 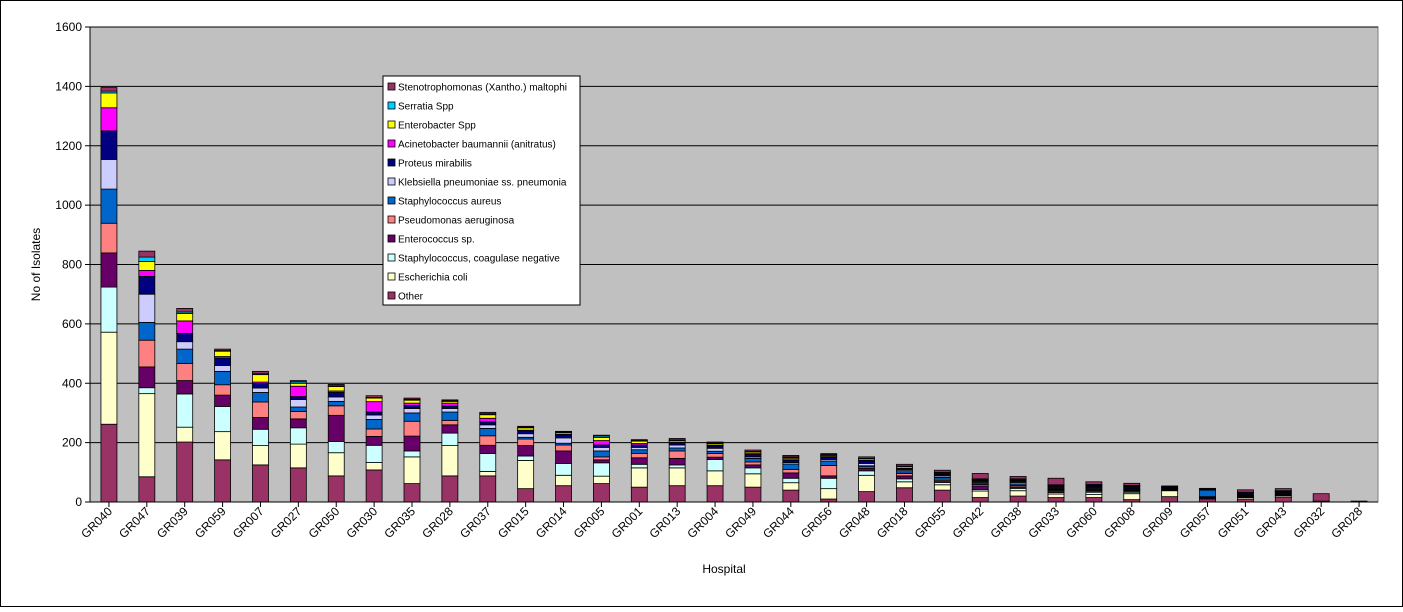 What do you see at coordinates (72, 265) in the screenshot?
I see `y-tick-label: 800` at bounding box center [72, 265].